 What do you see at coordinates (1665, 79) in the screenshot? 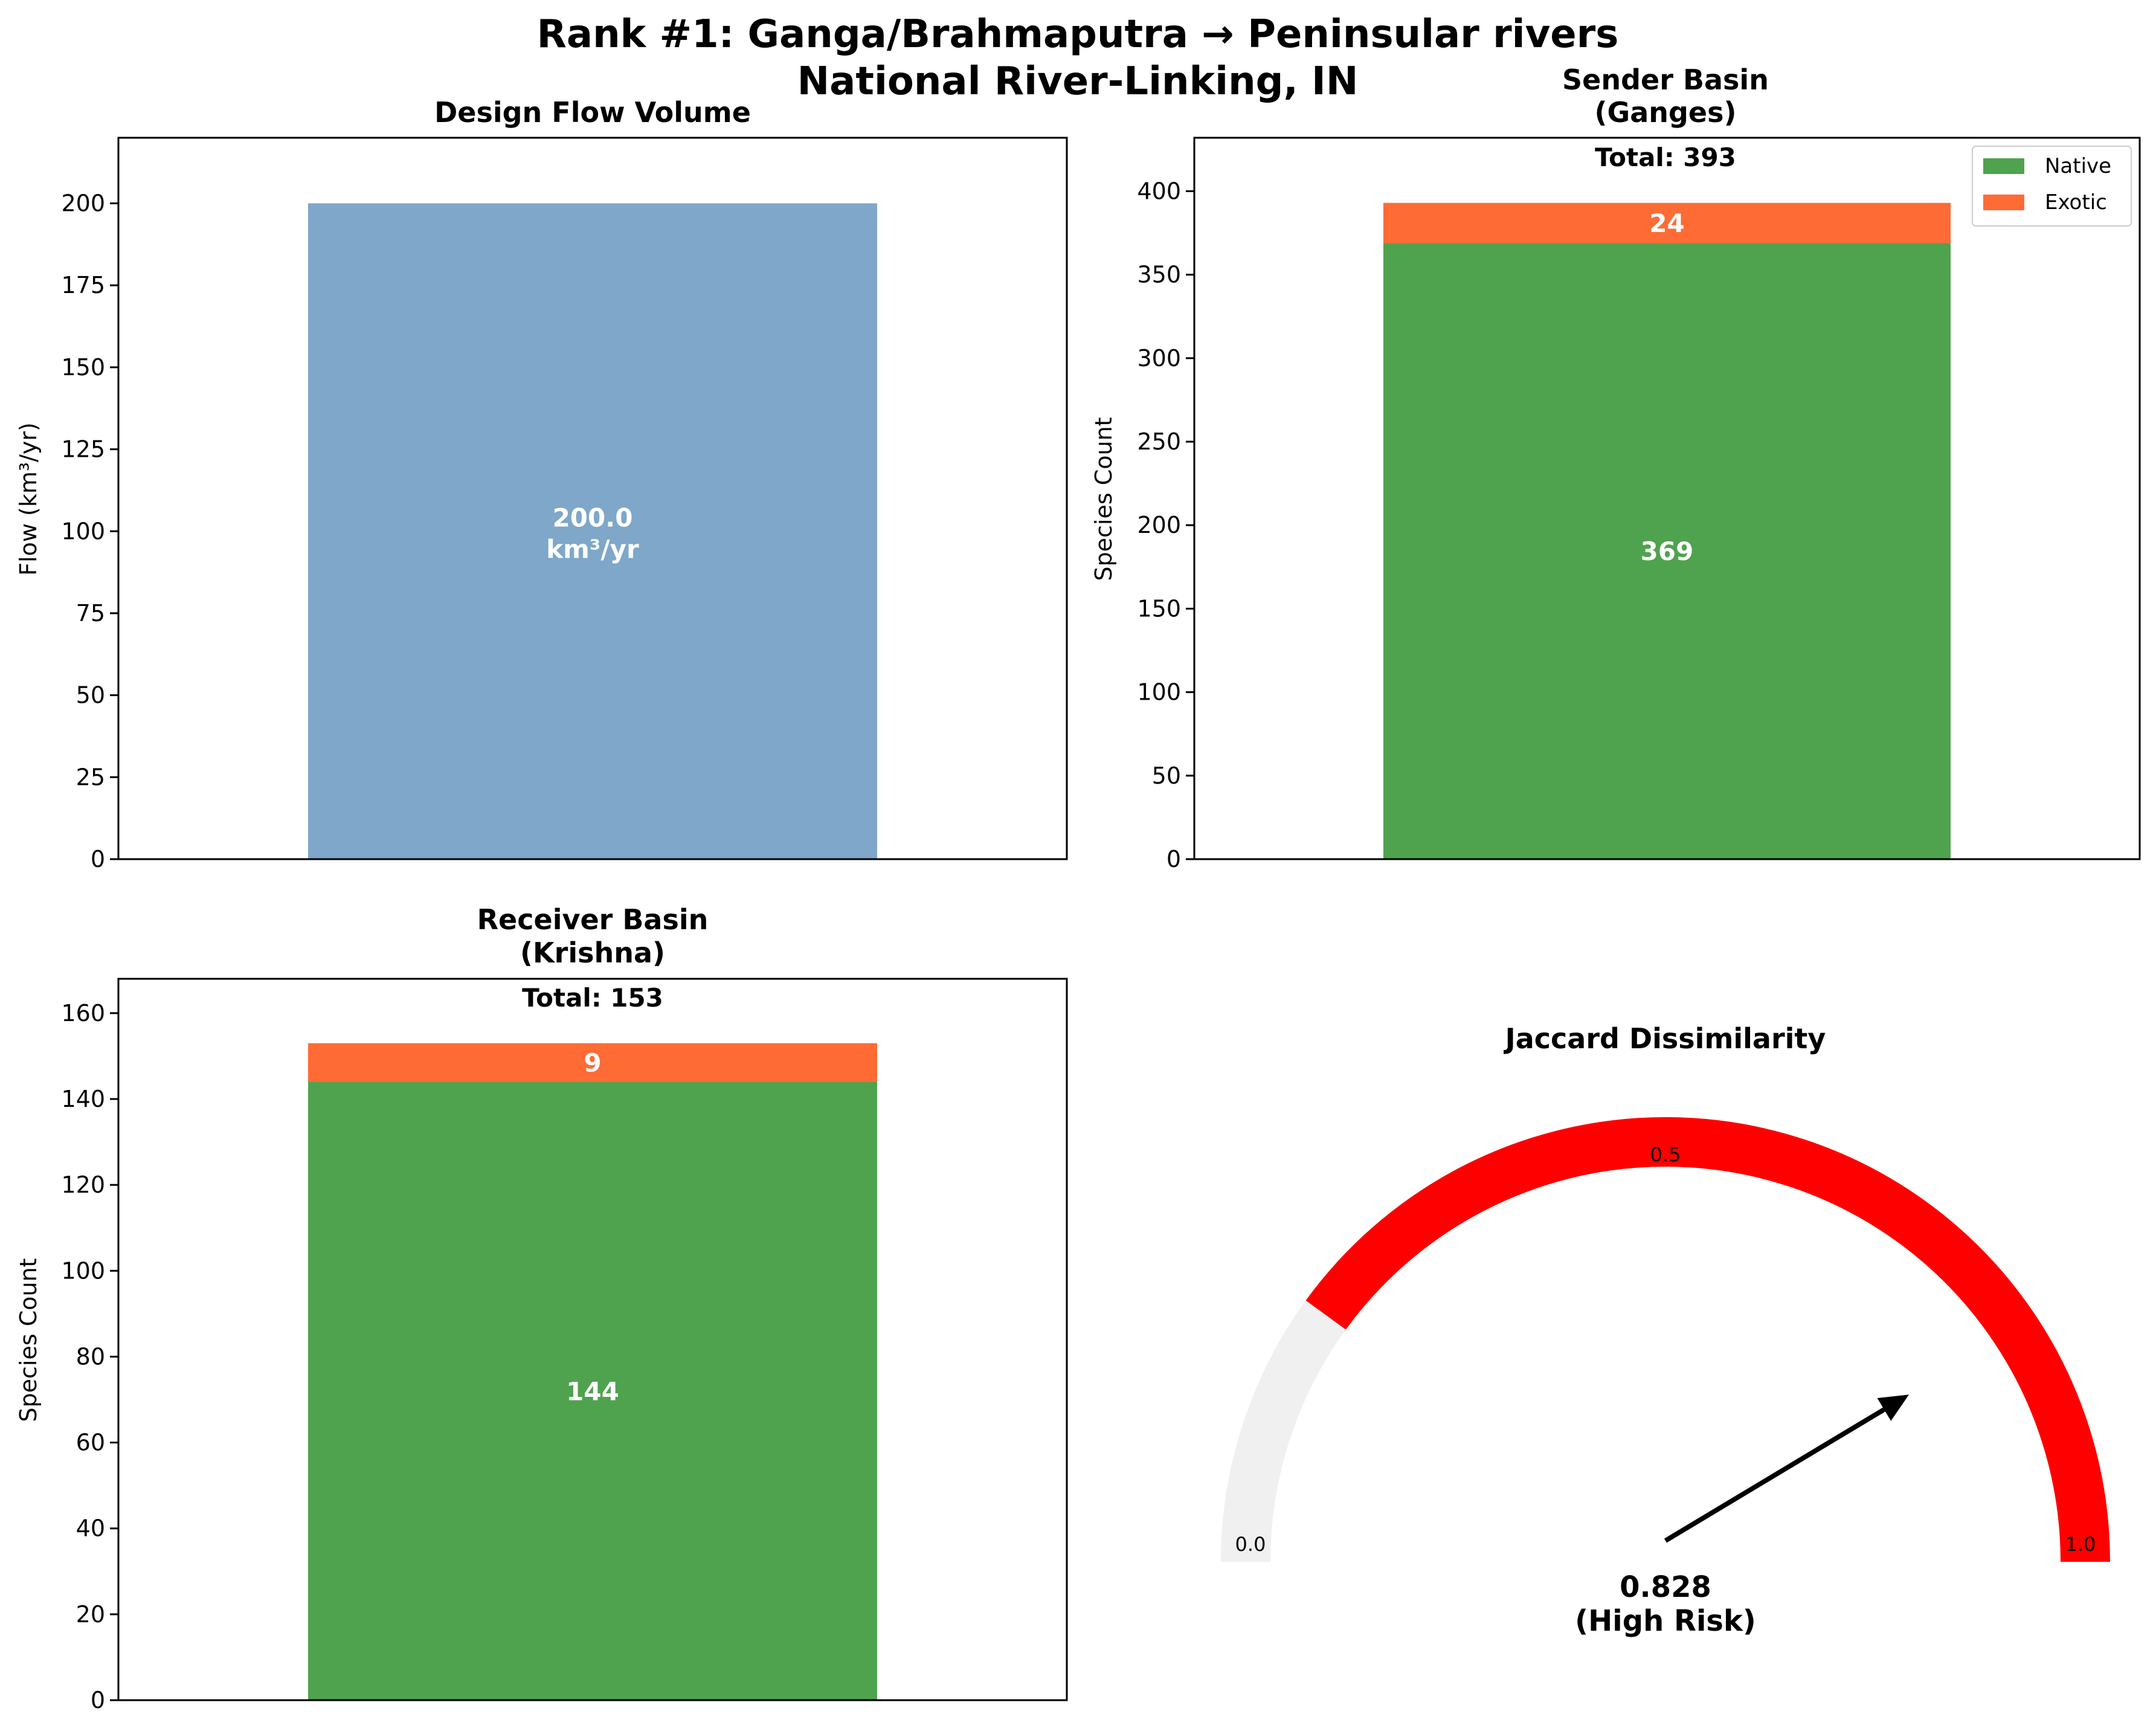
I see `sender-panel-title-line1: Sender Basin` at bounding box center [1665, 79].